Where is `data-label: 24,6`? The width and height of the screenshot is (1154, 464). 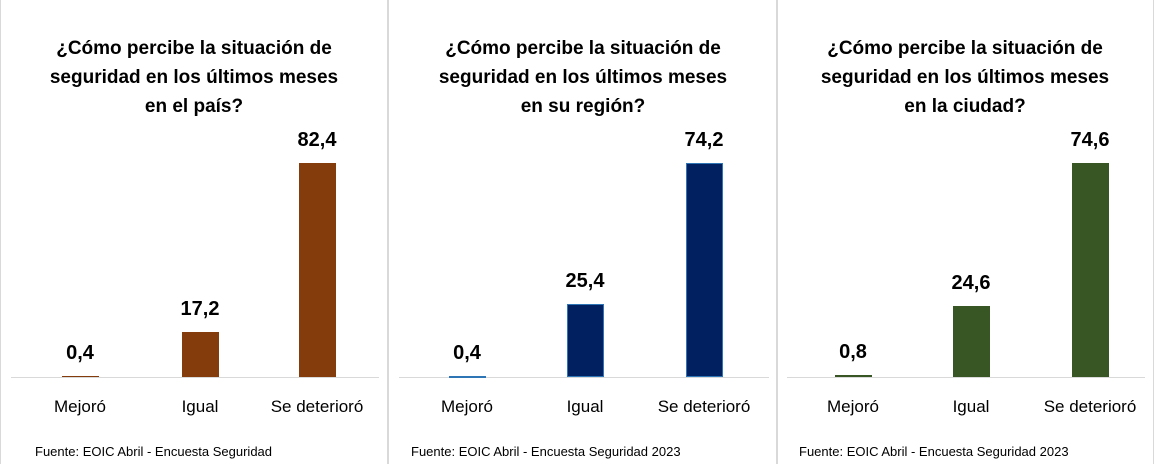
data-label: 24,6 is located at coordinates (971, 283).